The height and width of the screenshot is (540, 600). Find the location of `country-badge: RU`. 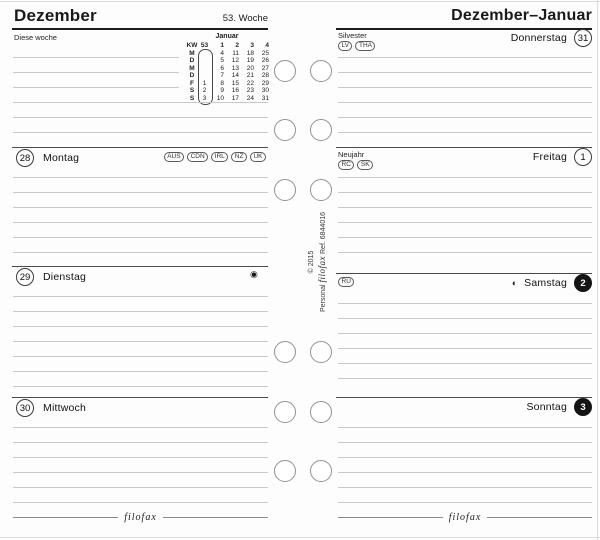

country-badge: RU is located at coordinates (346, 282).